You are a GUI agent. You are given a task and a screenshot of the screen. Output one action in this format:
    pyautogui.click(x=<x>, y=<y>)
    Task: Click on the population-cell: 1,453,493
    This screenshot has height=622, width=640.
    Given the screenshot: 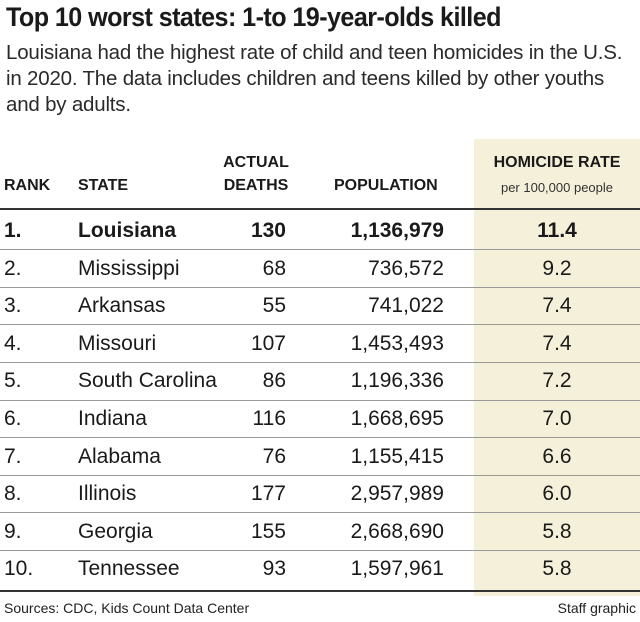 What is the action you would take?
    pyautogui.click(x=397, y=343)
    